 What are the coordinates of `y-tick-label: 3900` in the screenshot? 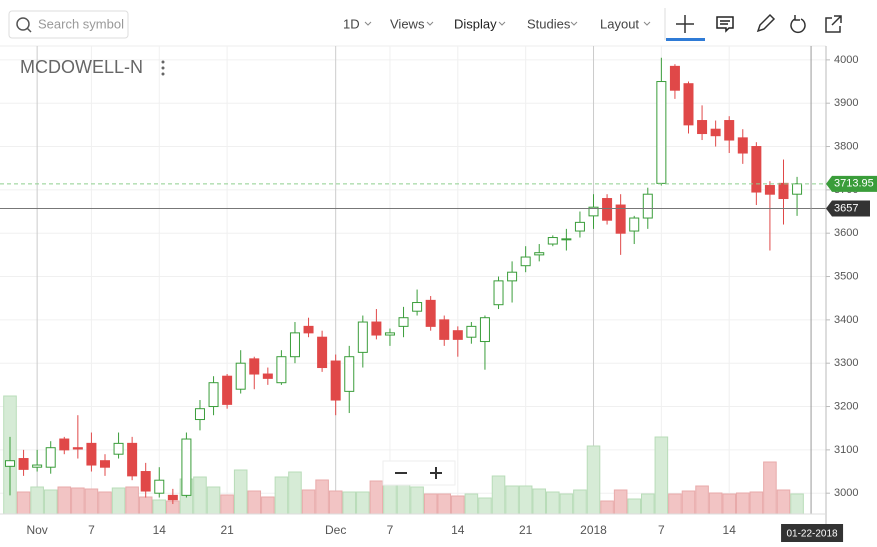 It's located at (846, 103).